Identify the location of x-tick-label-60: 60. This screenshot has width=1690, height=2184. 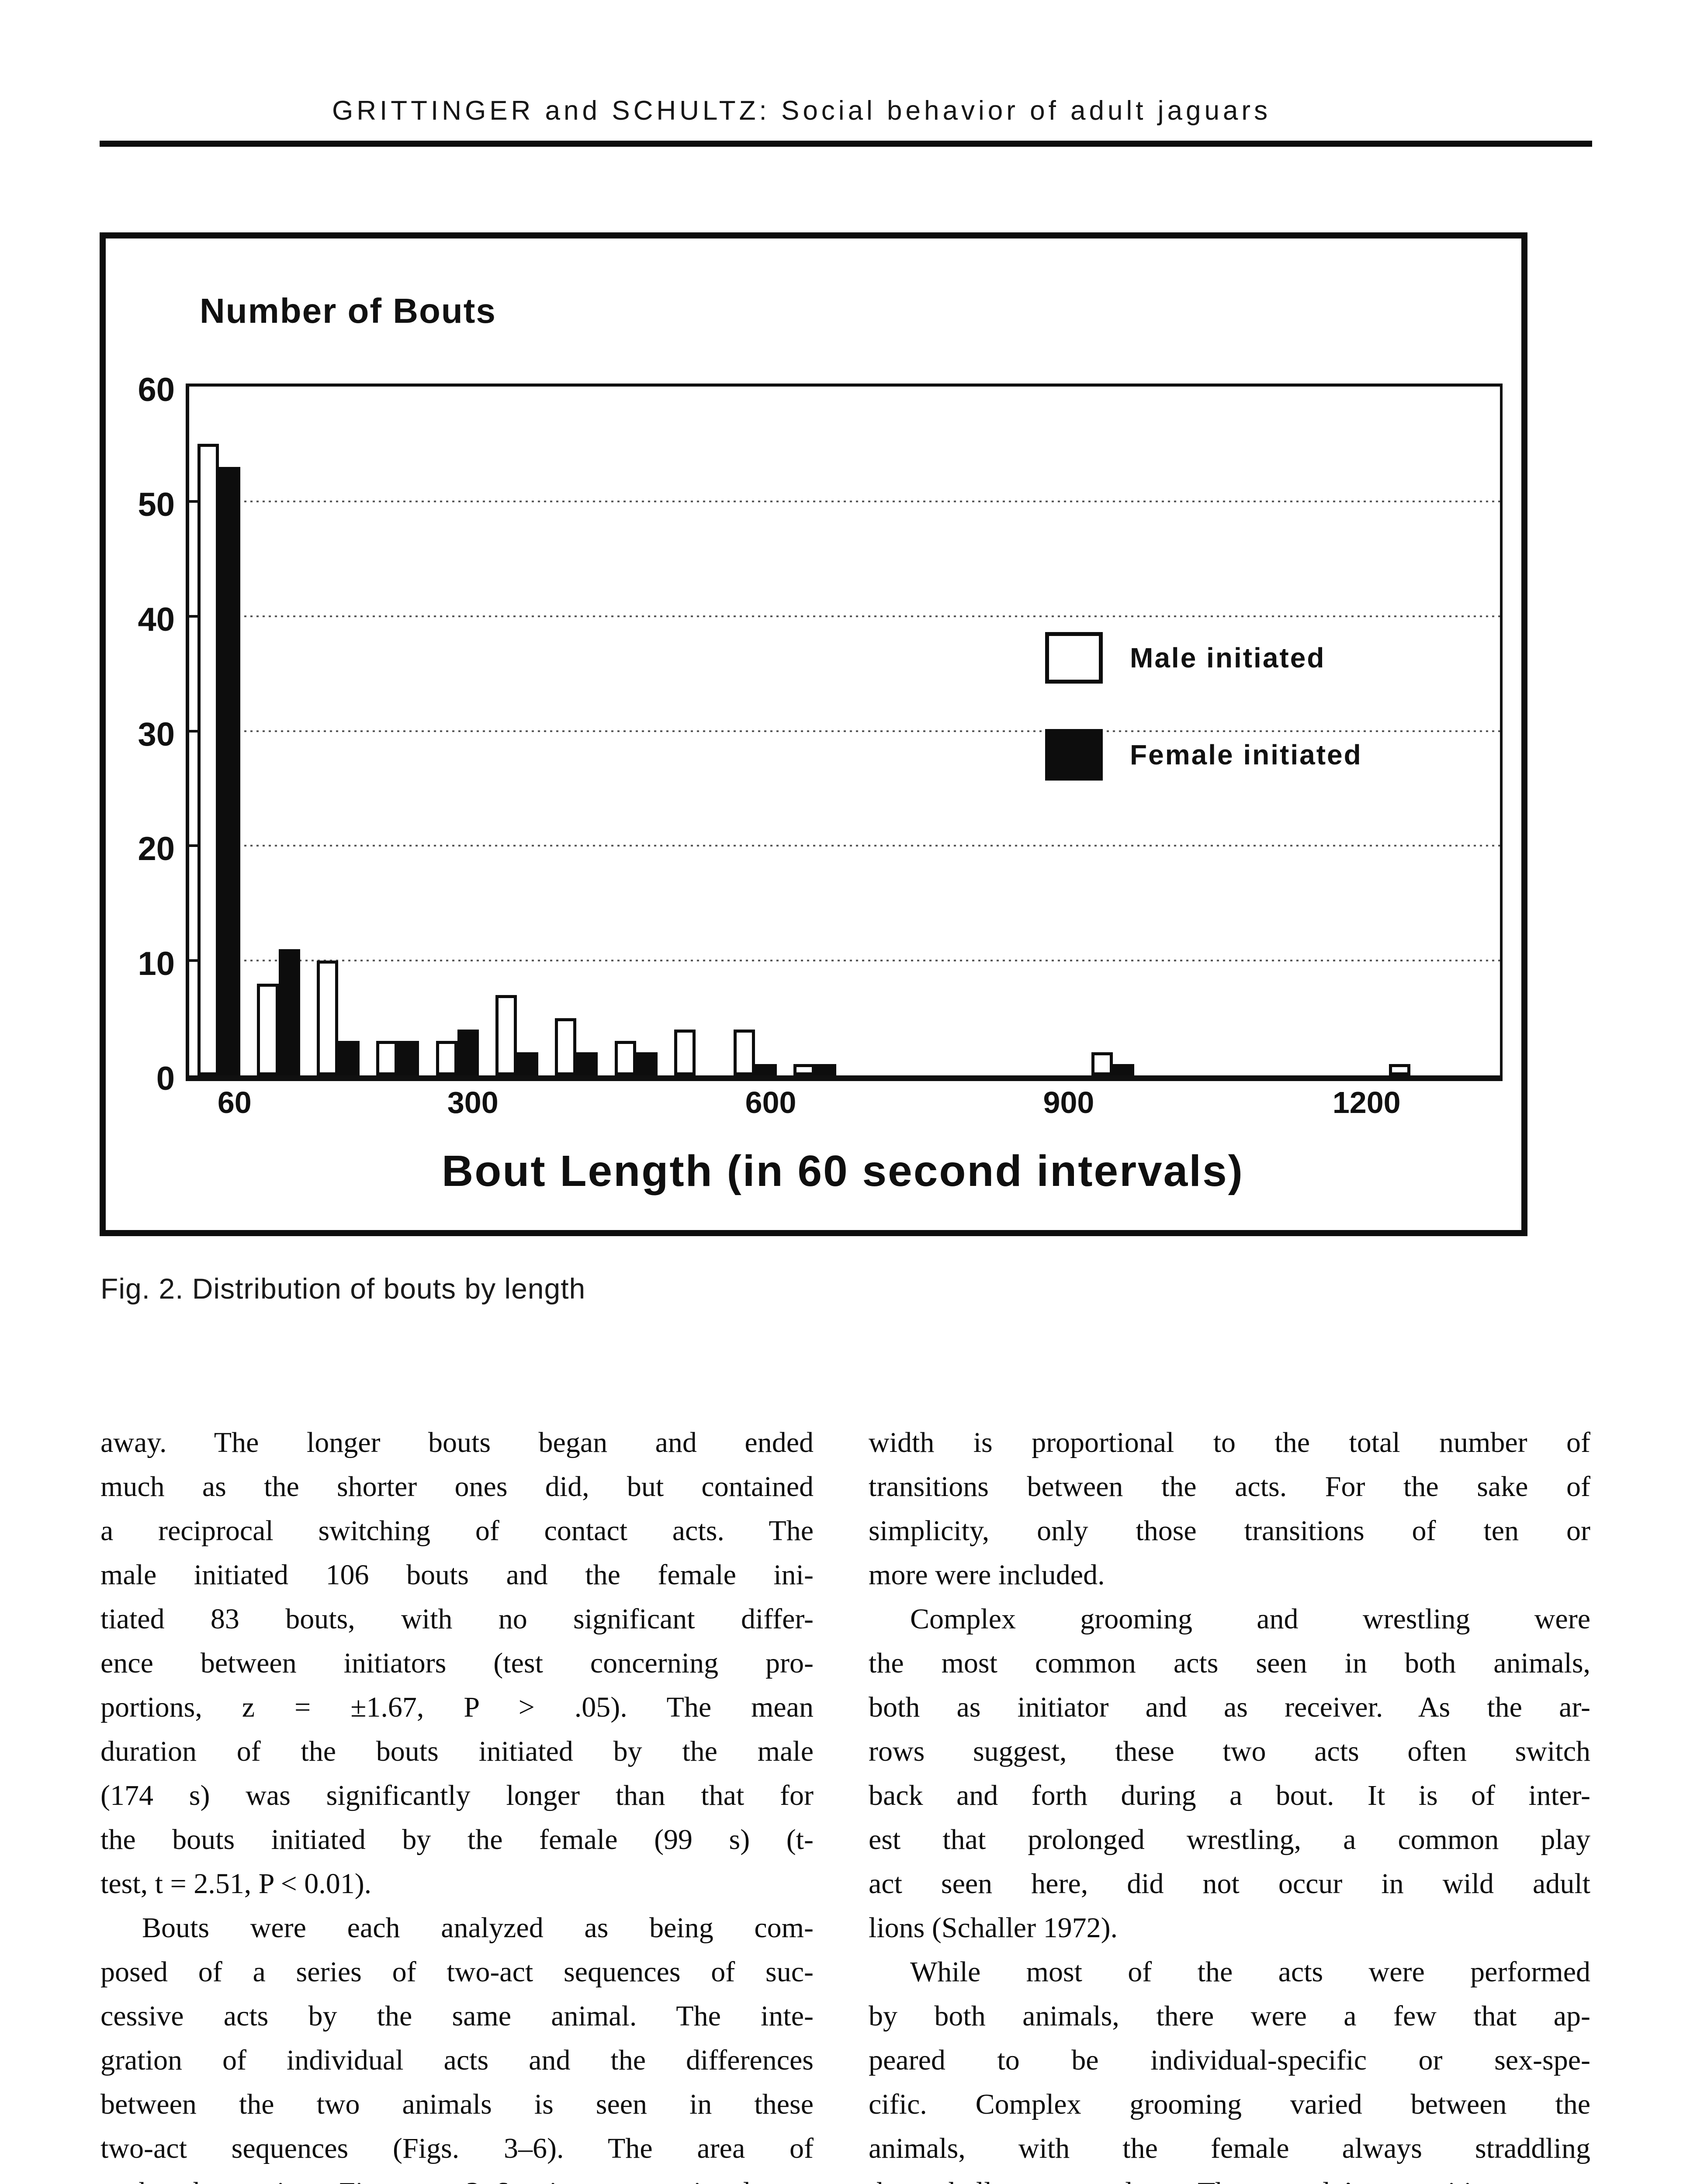
(235, 1102).